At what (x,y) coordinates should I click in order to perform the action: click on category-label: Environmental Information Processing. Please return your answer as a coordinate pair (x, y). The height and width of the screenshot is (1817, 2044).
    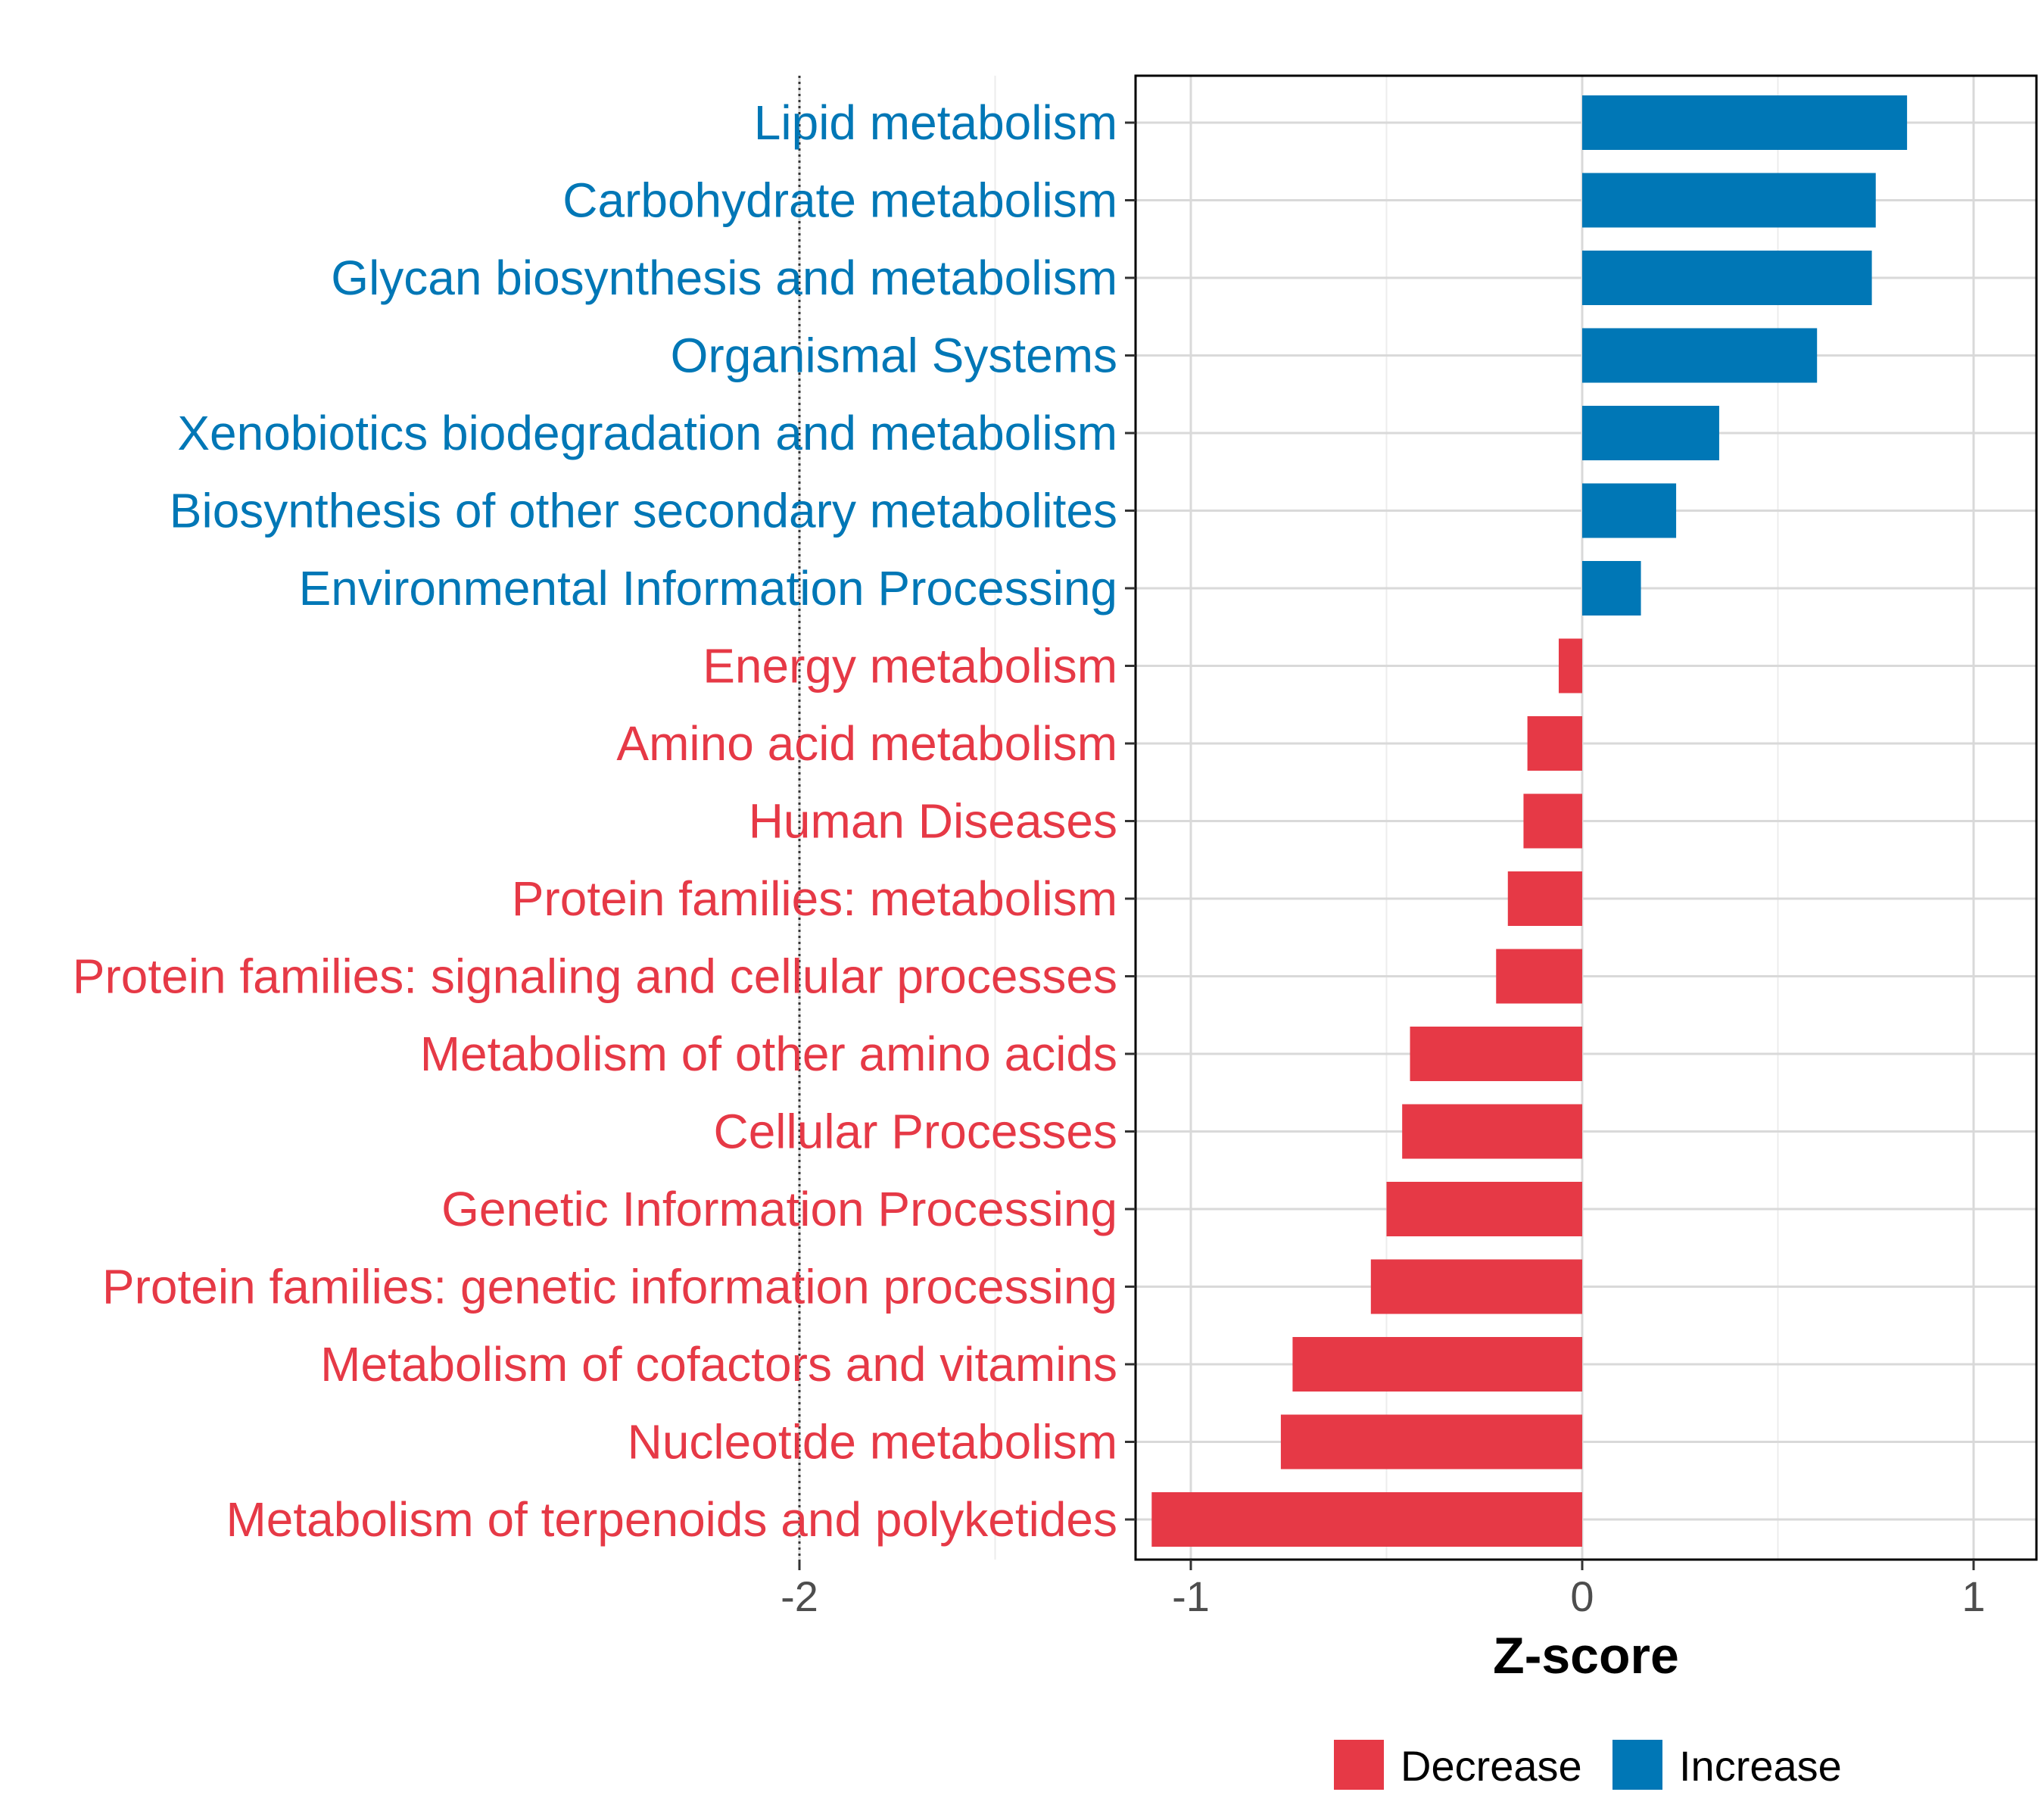
    Looking at the image, I should click on (708, 588).